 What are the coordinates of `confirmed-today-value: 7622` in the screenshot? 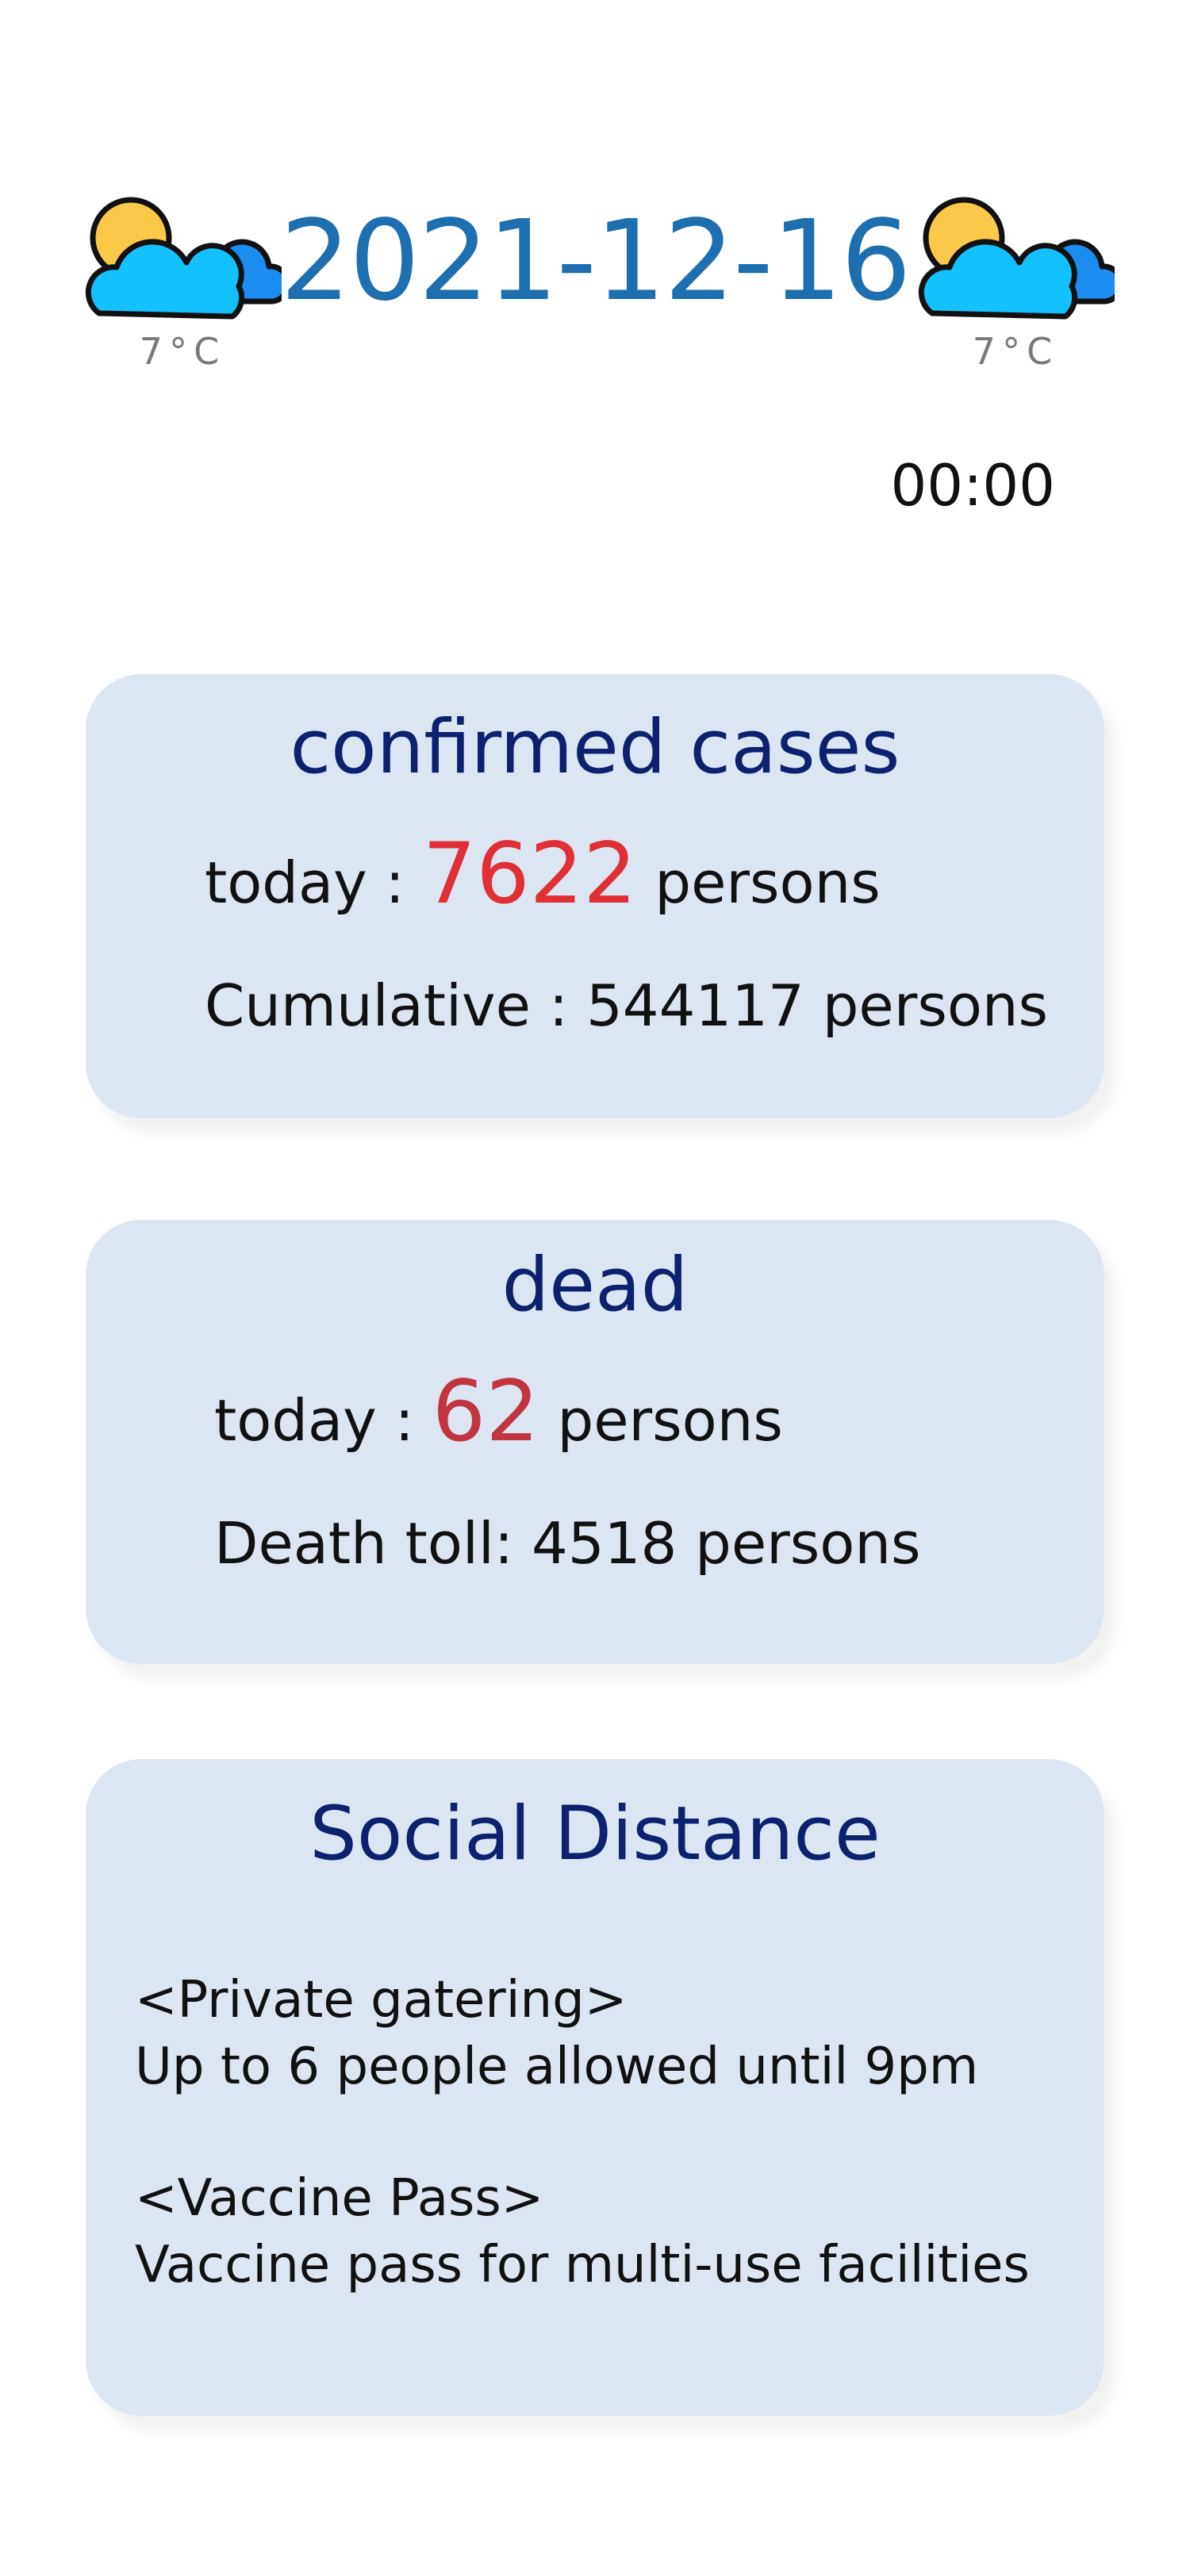 It's located at (529, 873).